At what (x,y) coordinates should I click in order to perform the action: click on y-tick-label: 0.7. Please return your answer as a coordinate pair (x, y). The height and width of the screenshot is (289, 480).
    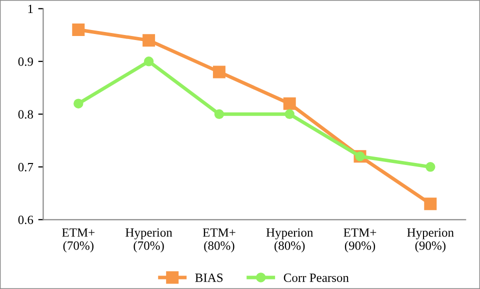
    Looking at the image, I should click on (26, 167).